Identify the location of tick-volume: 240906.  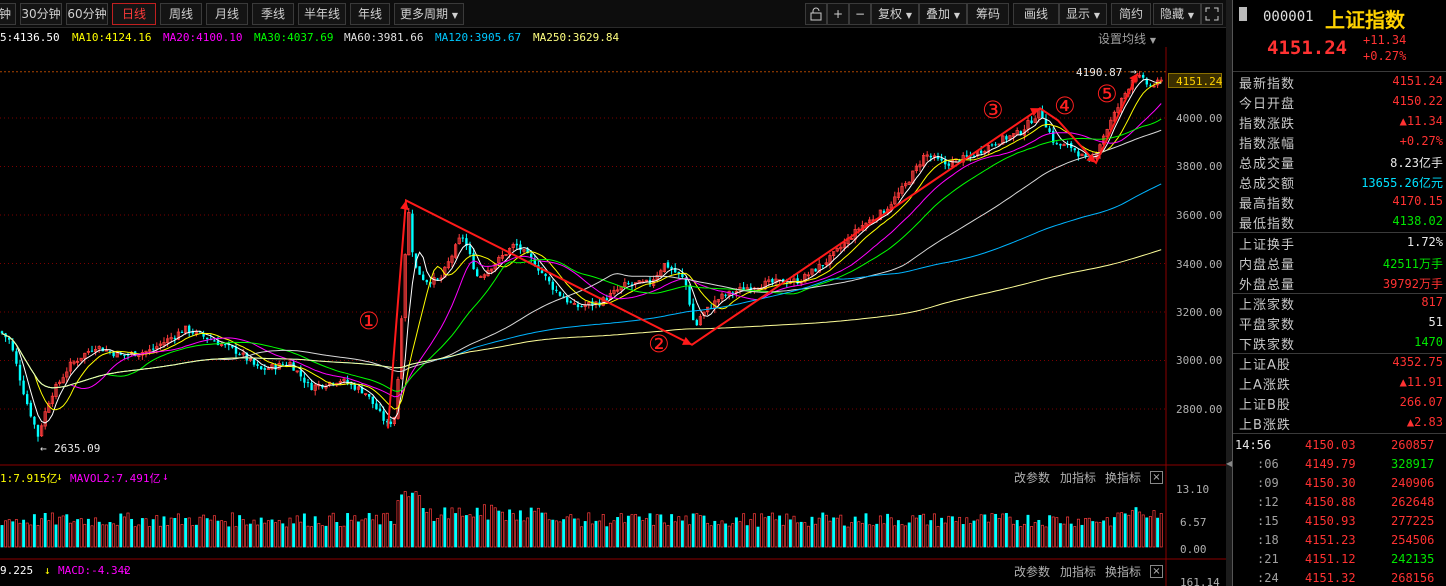
(1413, 483).